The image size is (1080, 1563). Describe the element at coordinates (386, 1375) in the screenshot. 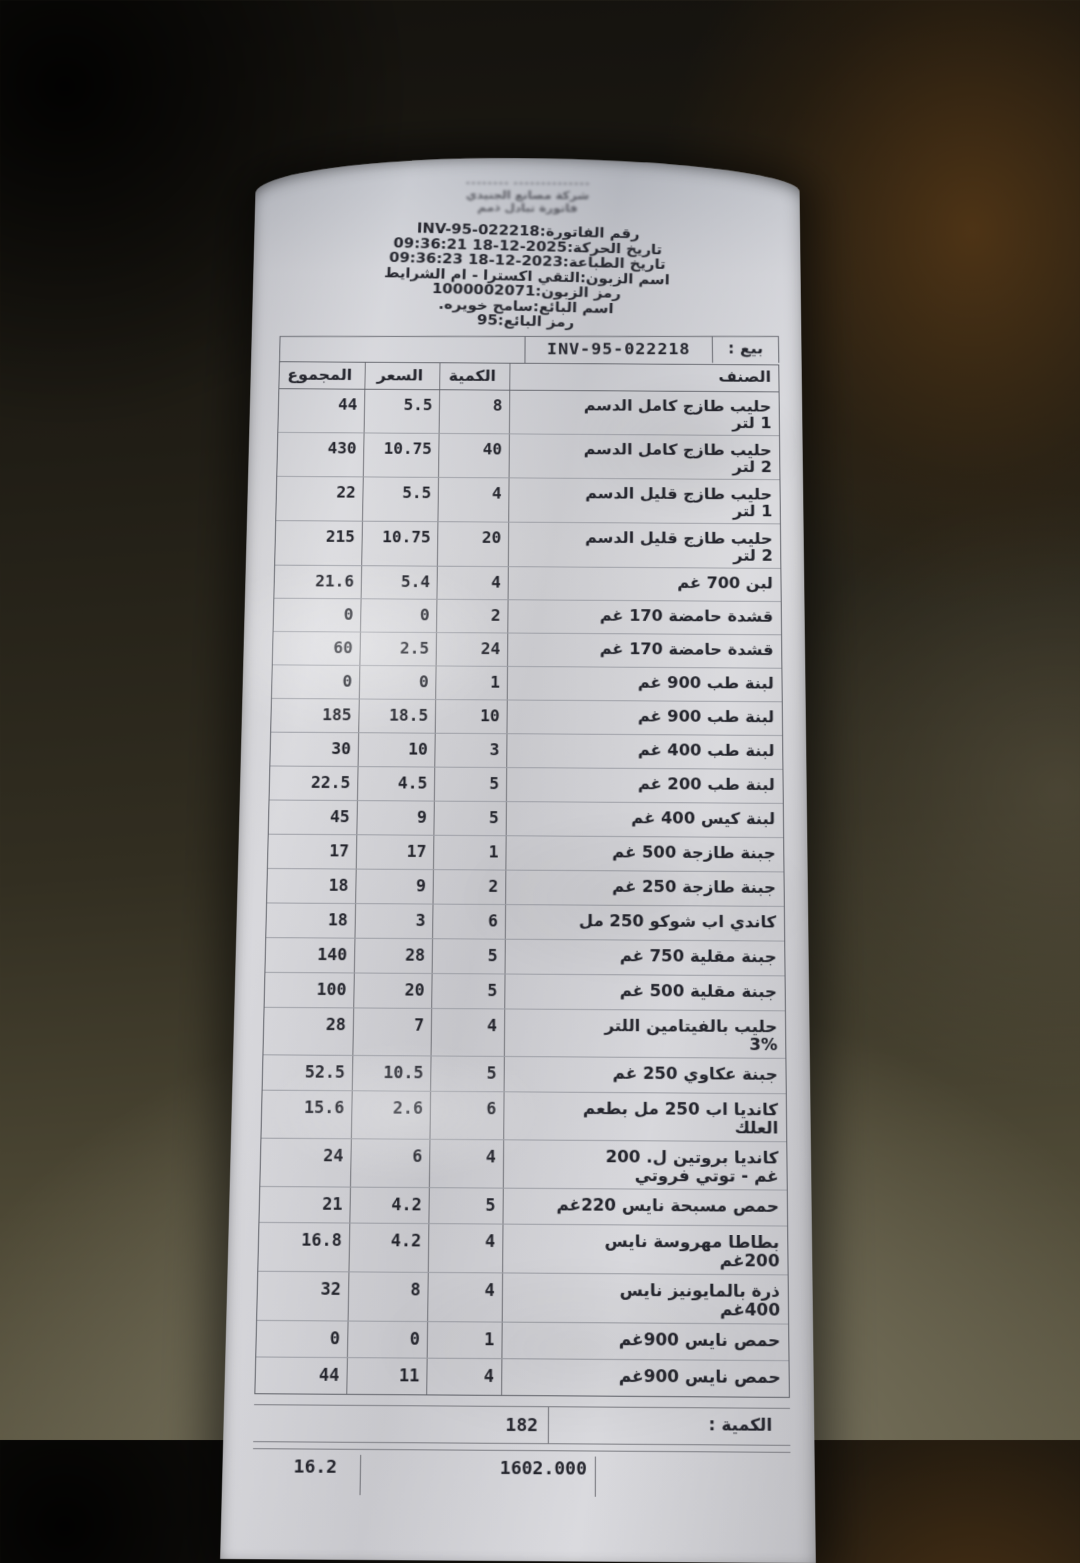

I see `item-price-cell: 11` at that location.